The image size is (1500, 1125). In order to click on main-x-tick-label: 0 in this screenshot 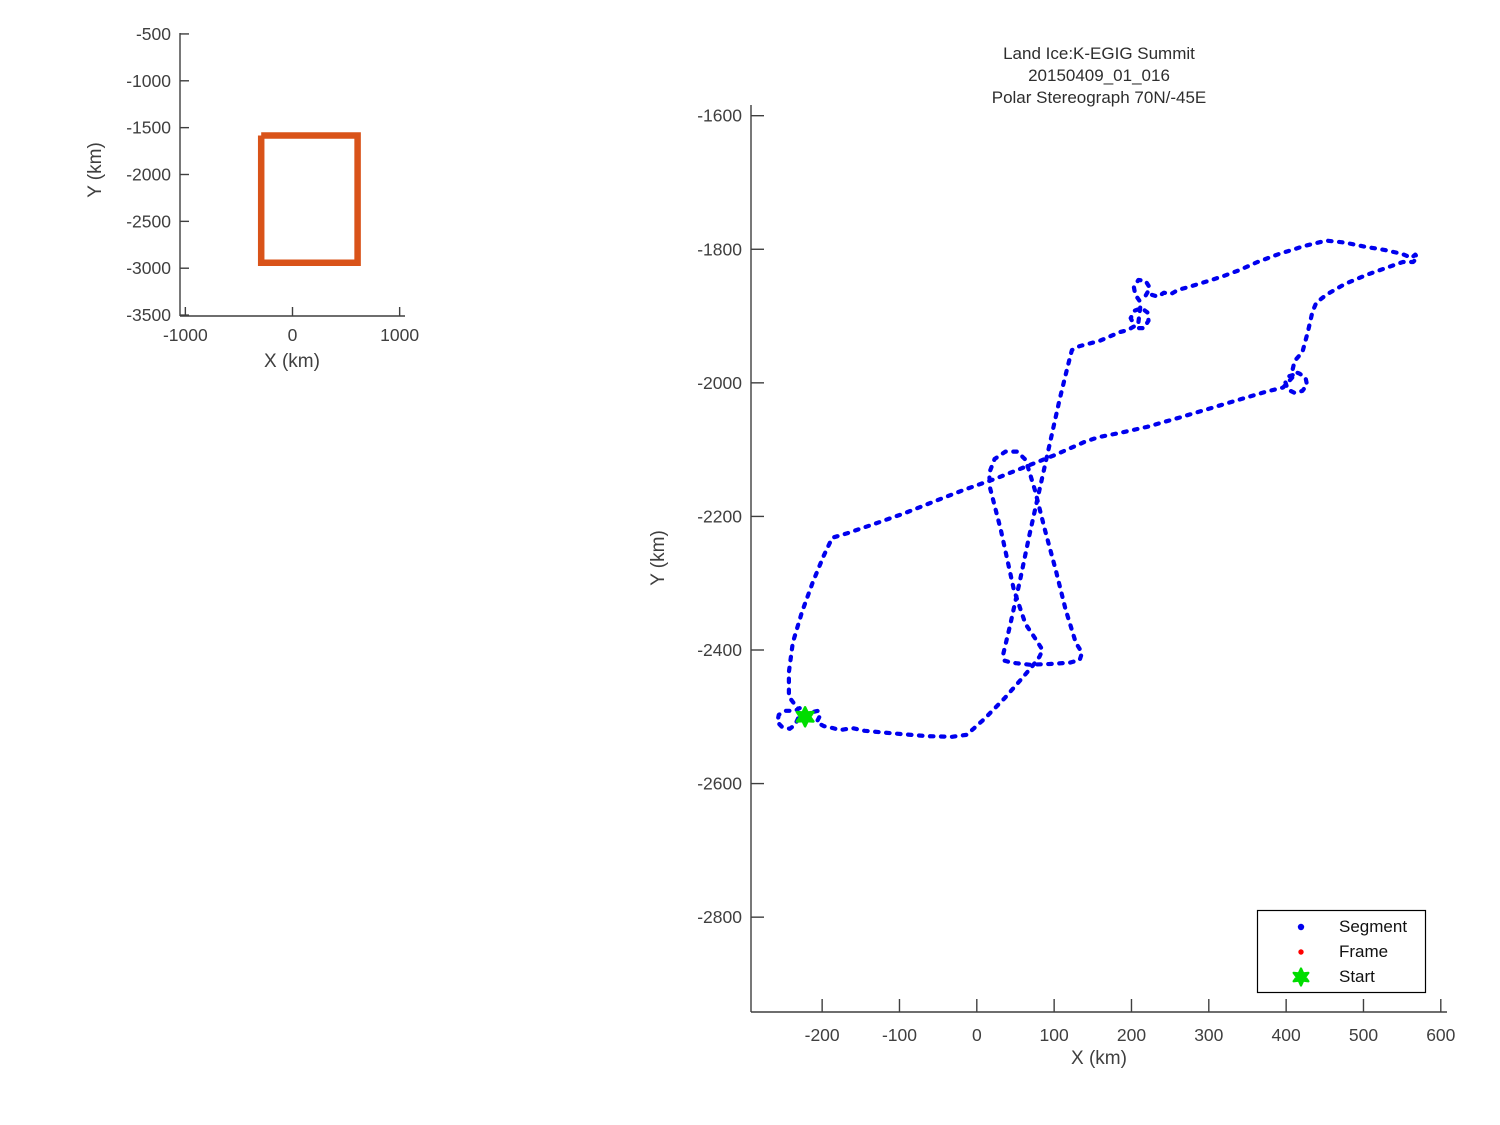, I will do `click(977, 1035)`.